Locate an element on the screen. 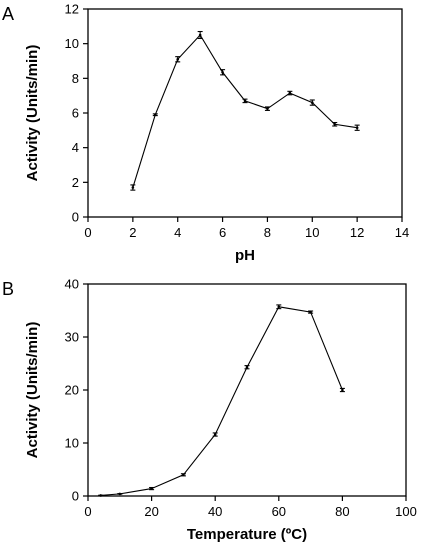 The image size is (421, 550). chart-a-x-tick-label: 12 is located at coordinates (357, 232).